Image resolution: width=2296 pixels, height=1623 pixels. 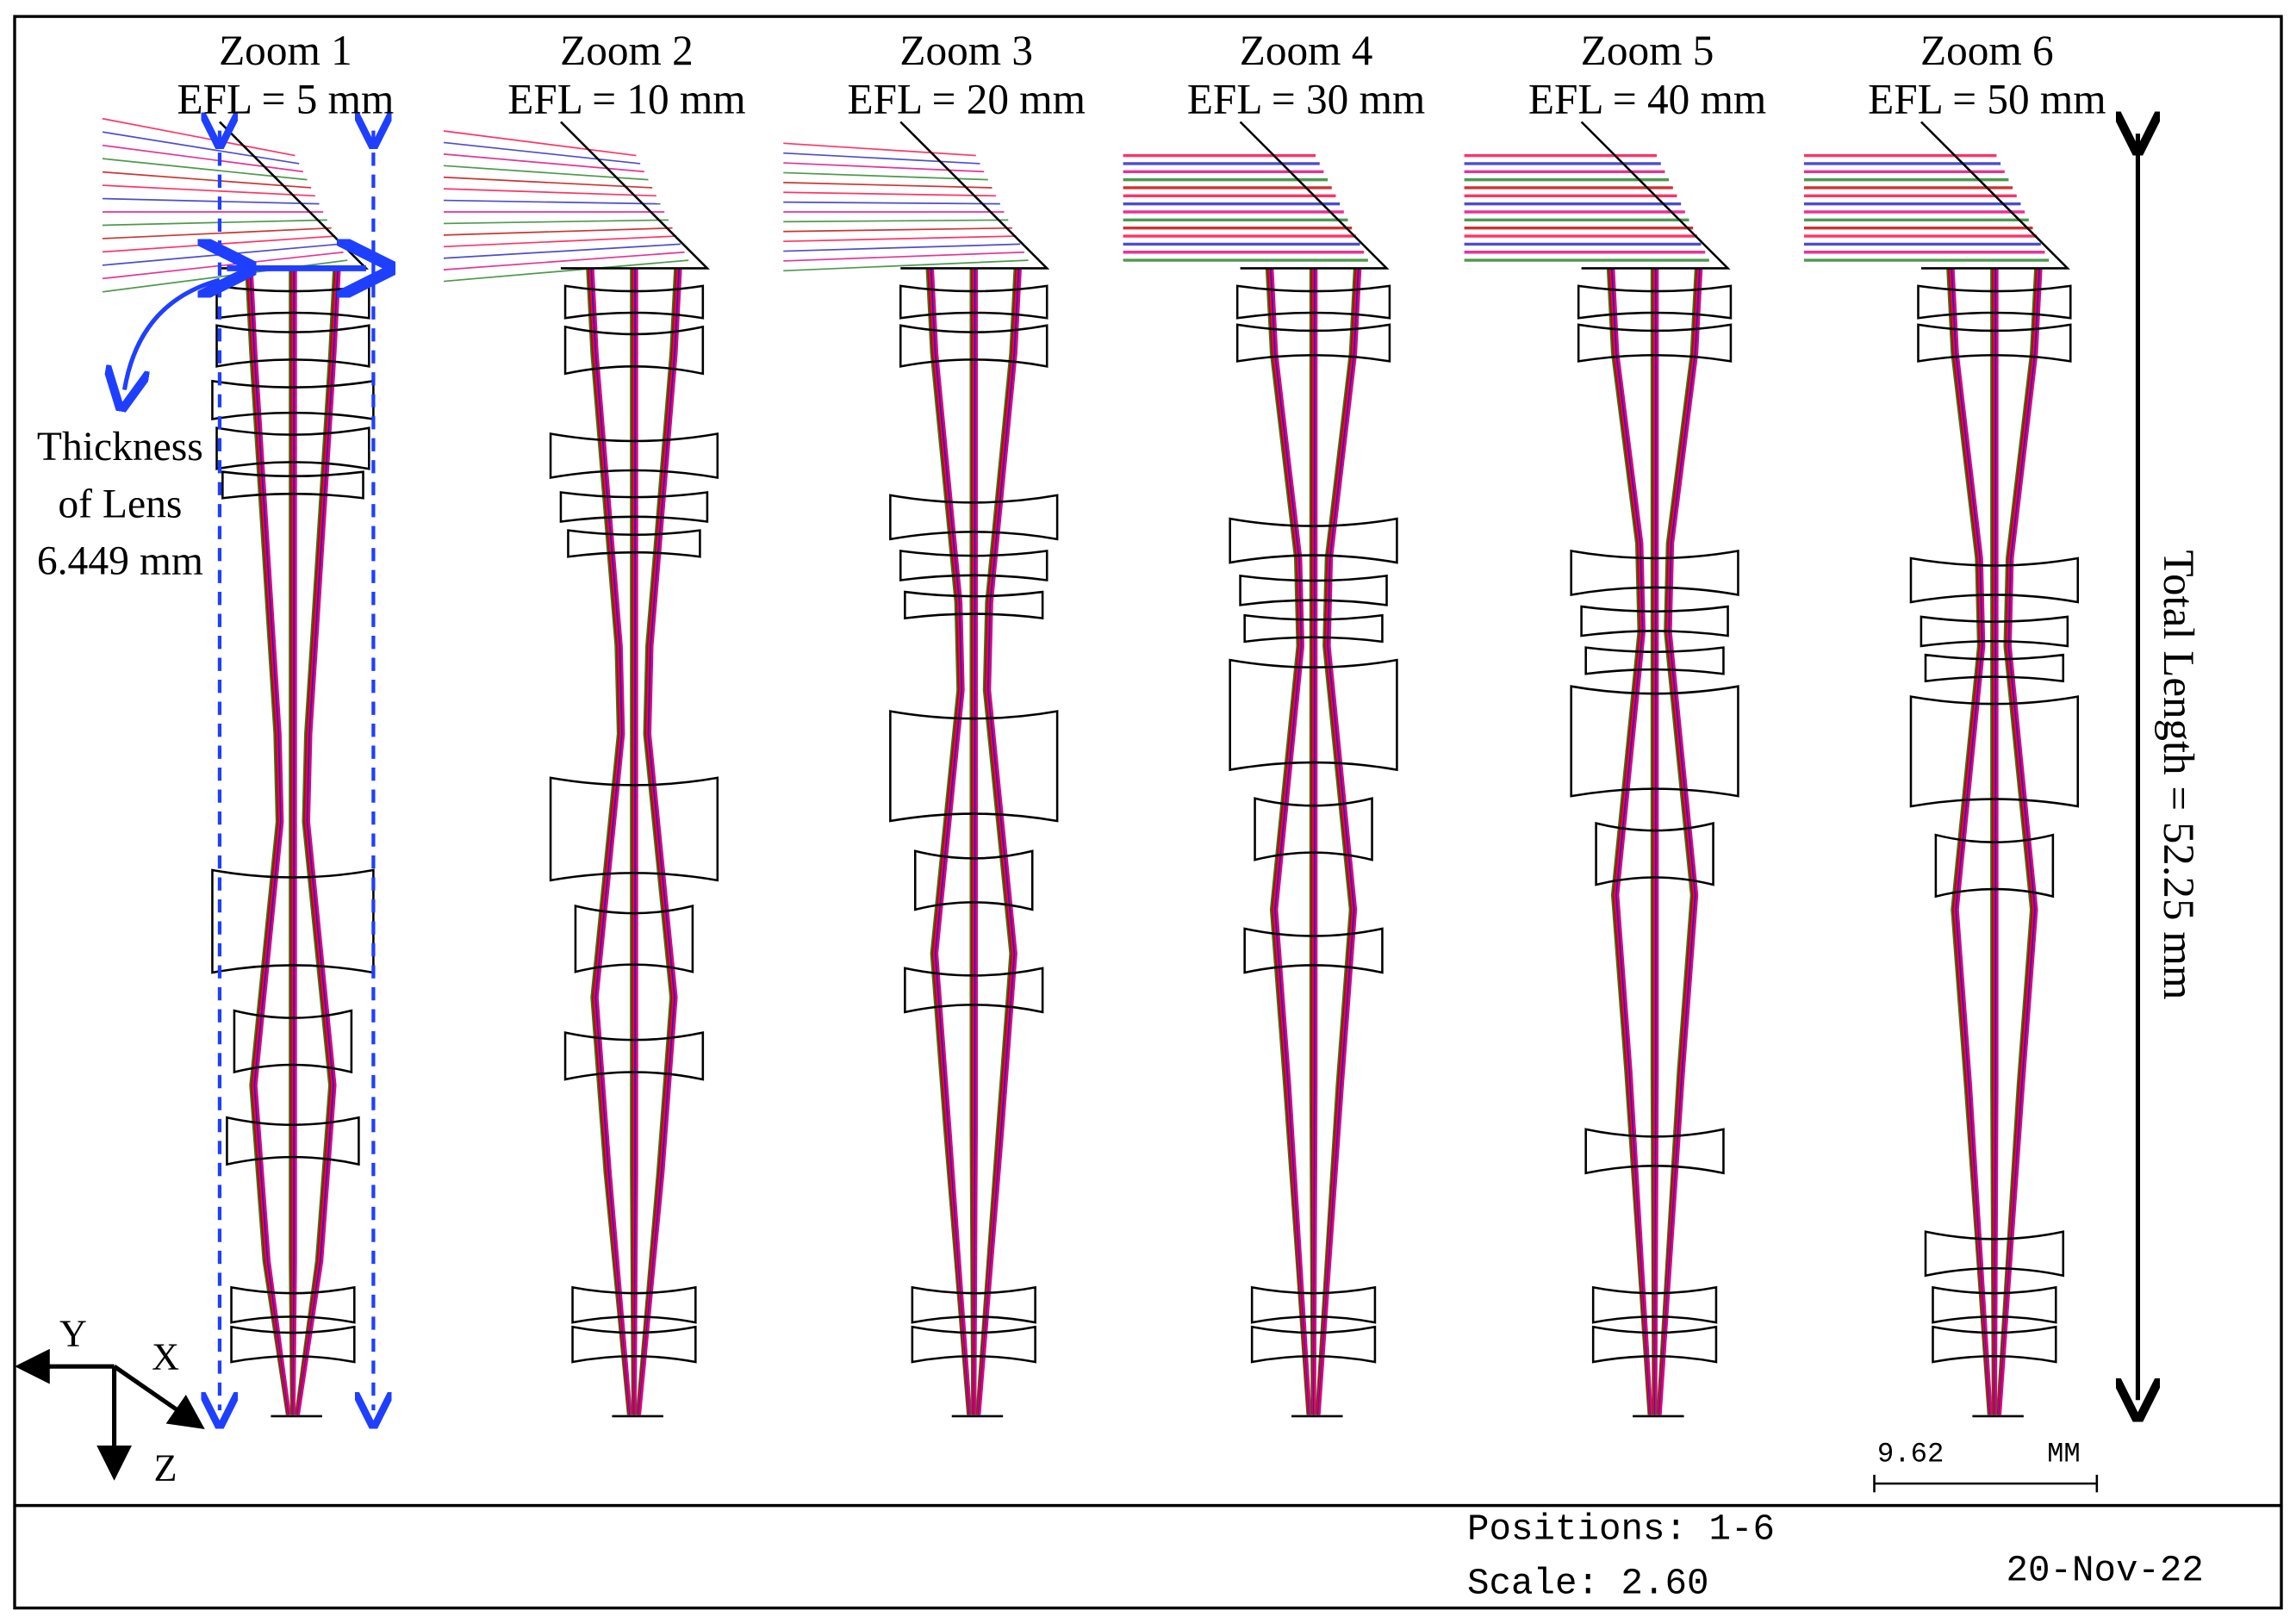 What do you see at coordinates (1621, 1530) in the screenshot?
I see `positions-text: Positions: 1-6` at bounding box center [1621, 1530].